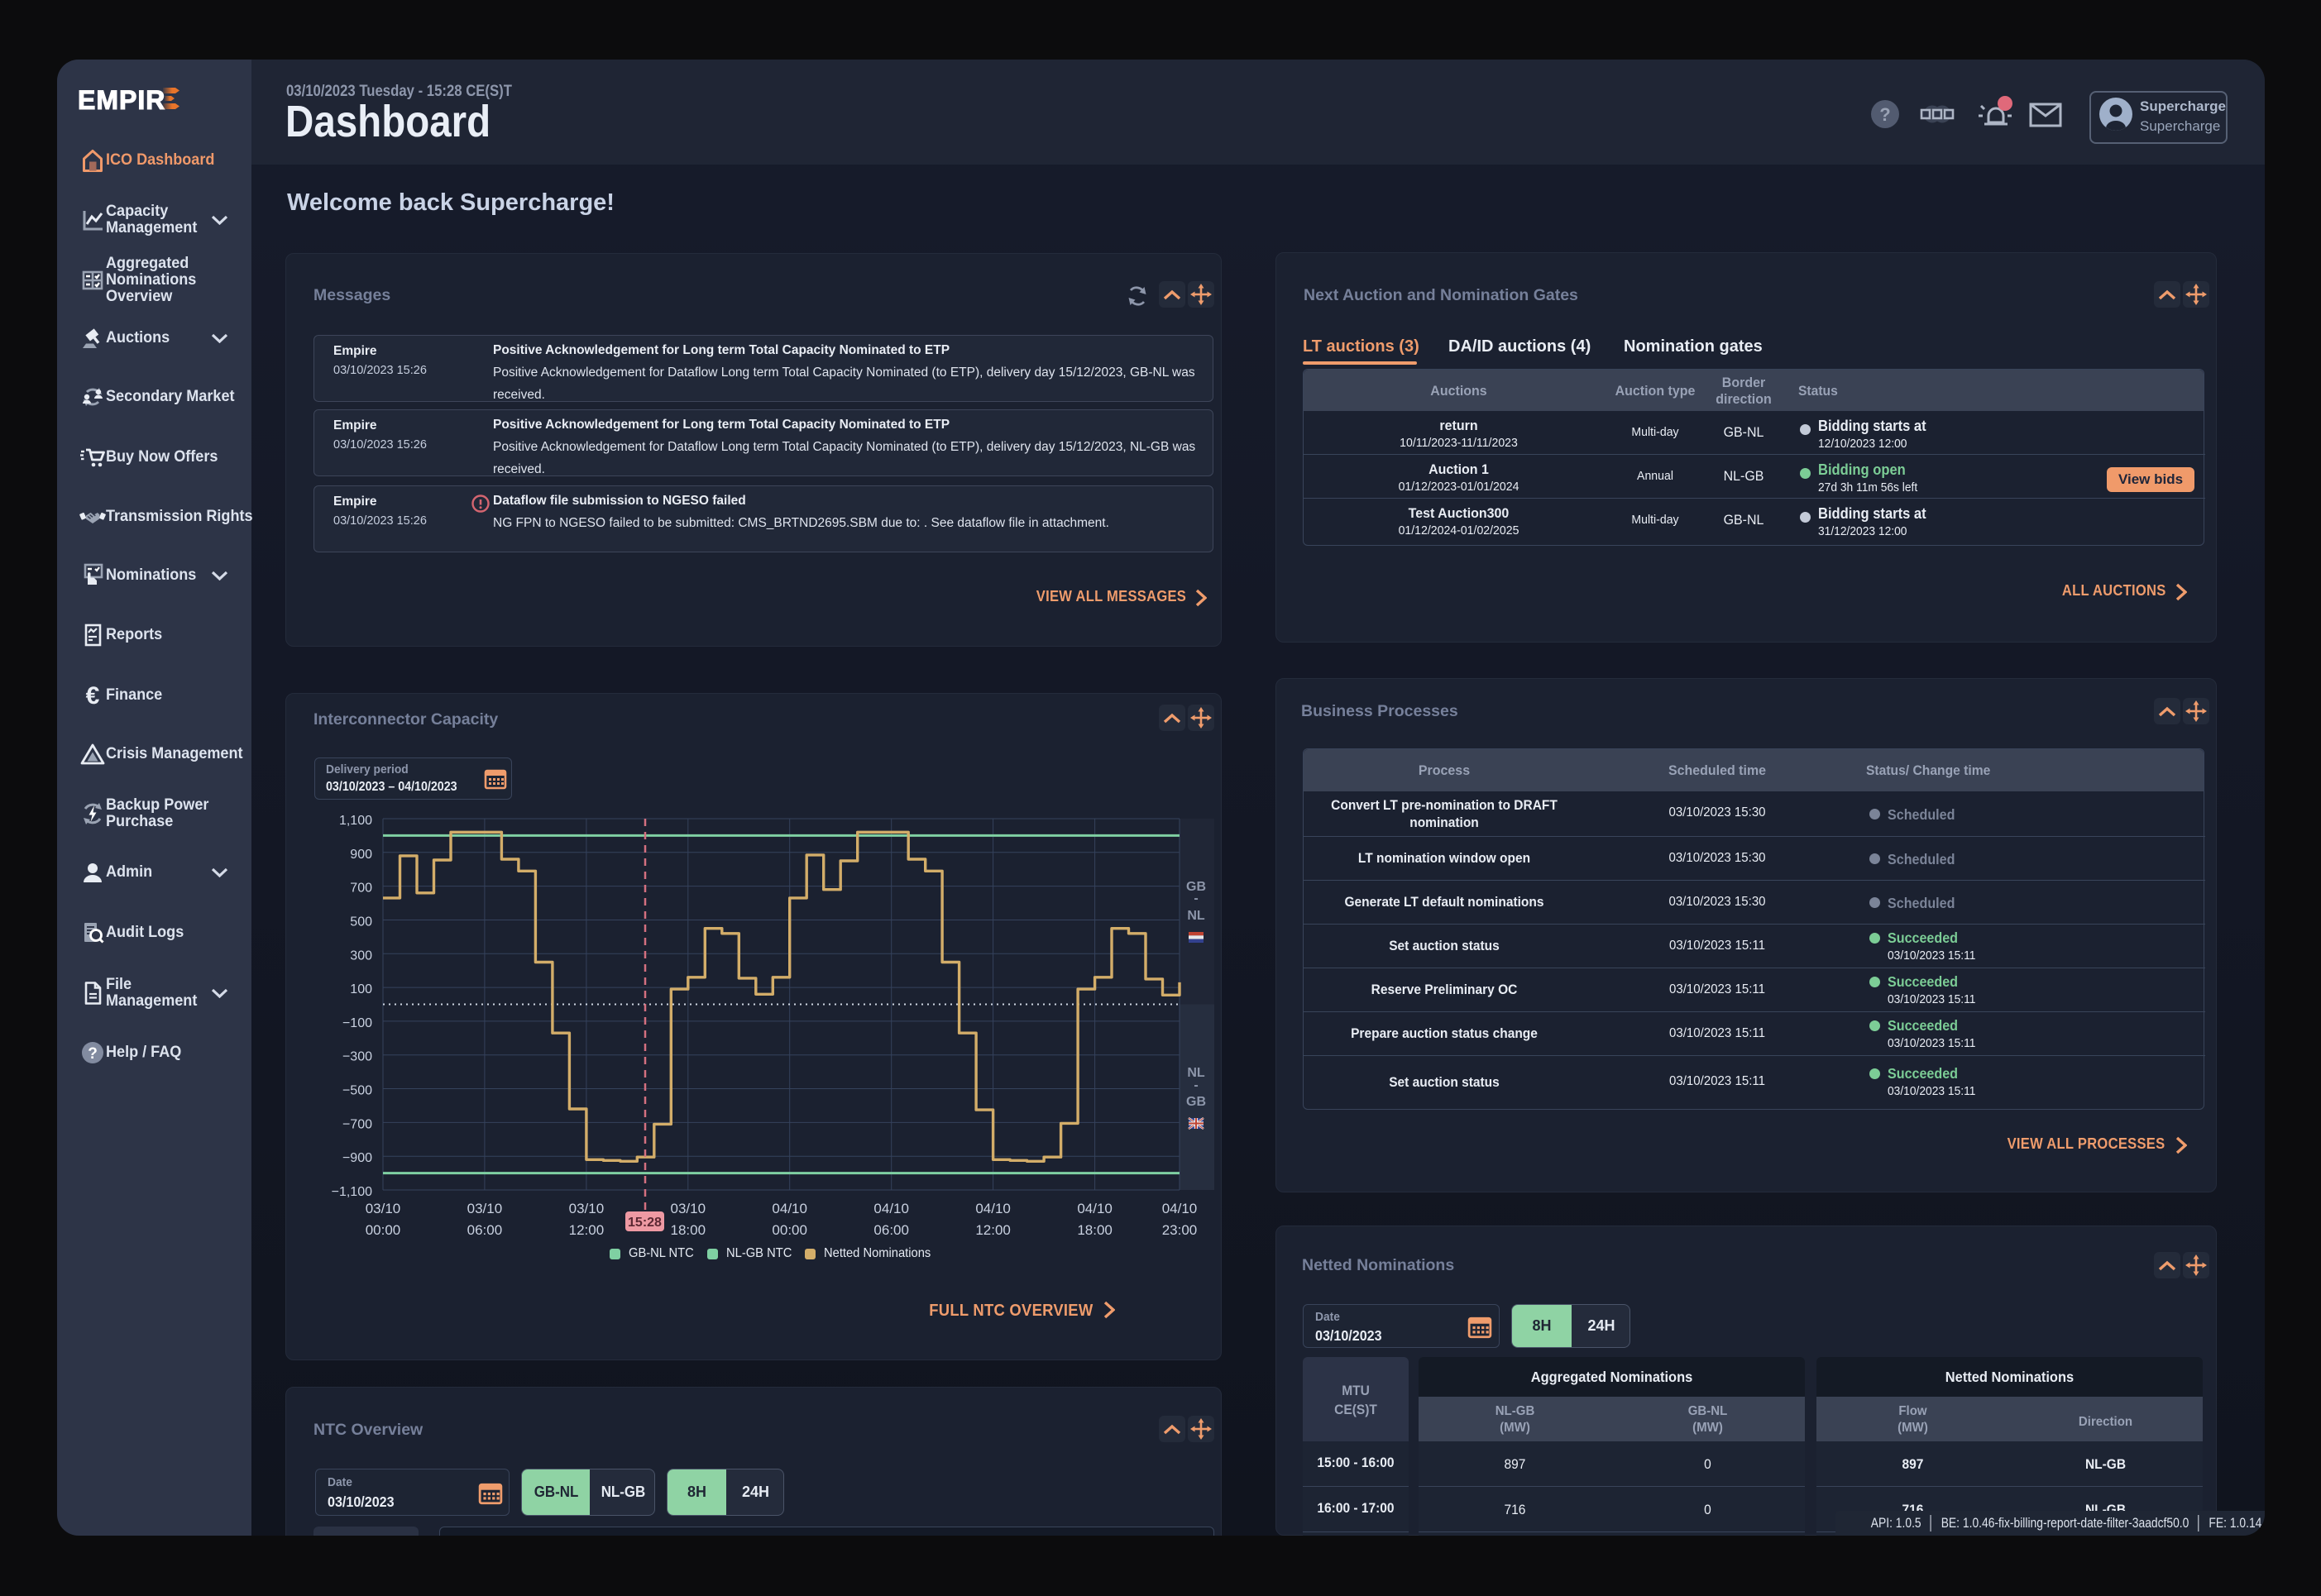  Describe the element at coordinates (361, 889) in the screenshot. I see `svg-text: 700` at that location.